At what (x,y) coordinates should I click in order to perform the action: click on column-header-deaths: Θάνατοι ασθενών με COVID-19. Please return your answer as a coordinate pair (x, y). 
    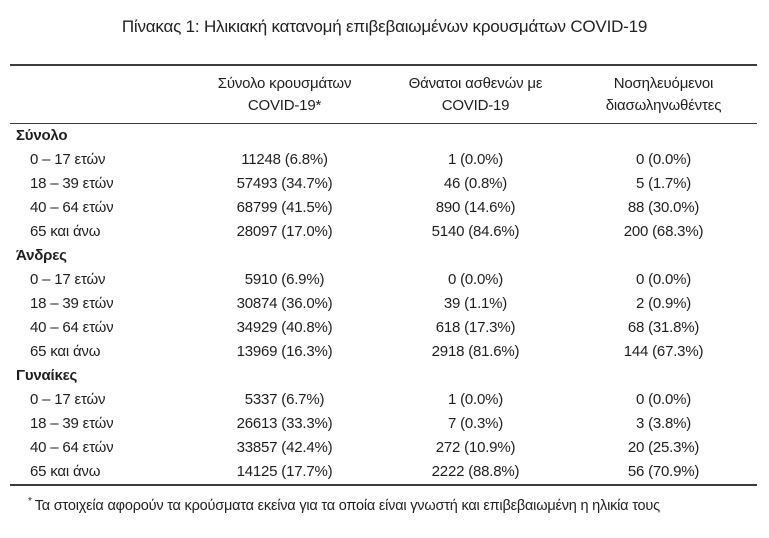
    Looking at the image, I should click on (475, 94).